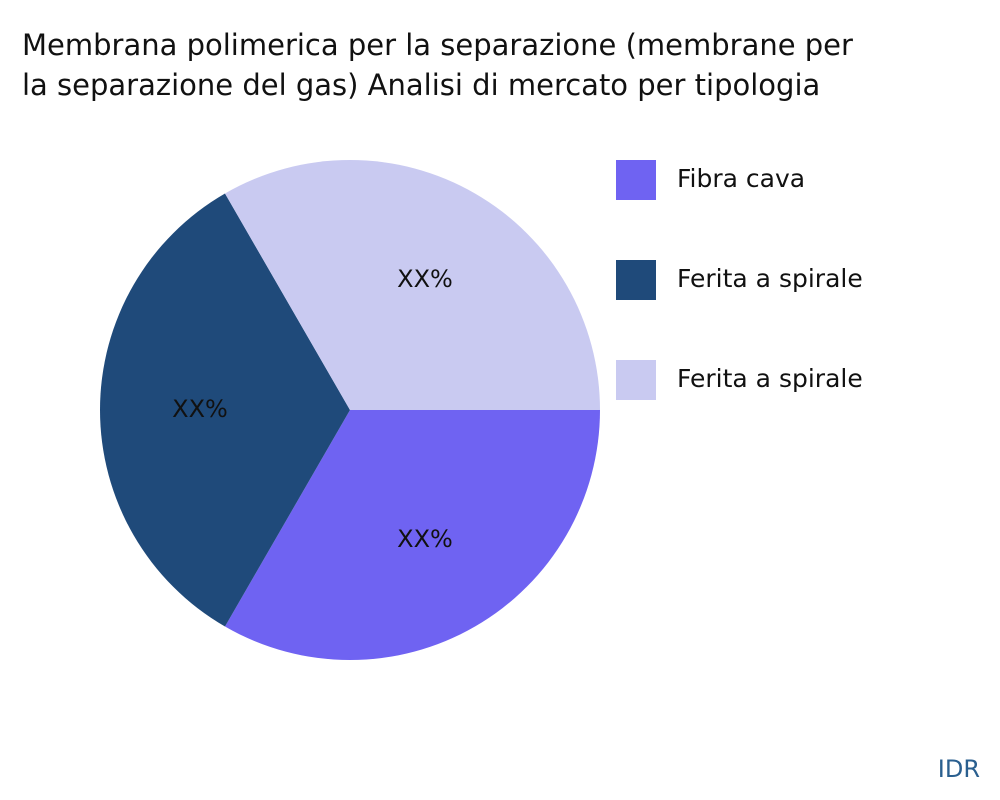 The height and width of the screenshot is (800, 1000). Describe the element at coordinates (741, 178) in the screenshot. I see `legend-label: Fibra cava` at that location.